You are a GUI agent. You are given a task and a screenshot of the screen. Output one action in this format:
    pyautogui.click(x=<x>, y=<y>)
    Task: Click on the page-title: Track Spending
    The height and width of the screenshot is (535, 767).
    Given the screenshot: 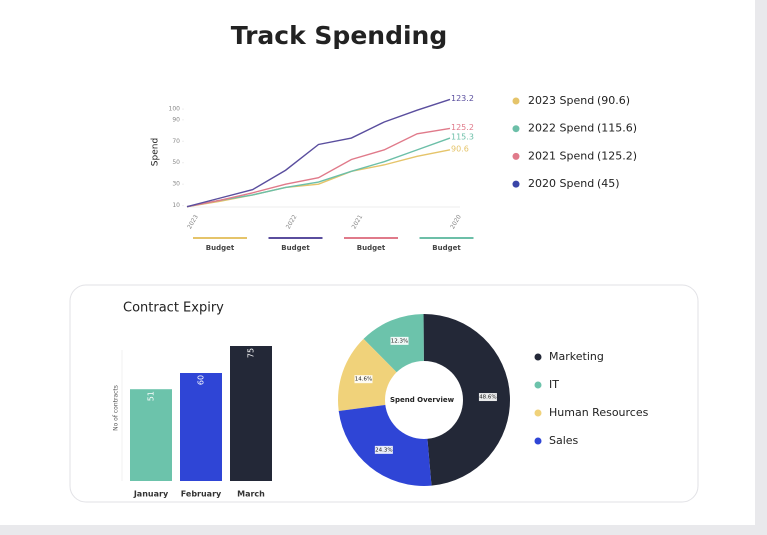 What is the action you would take?
    pyautogui.click(x=339, y=35)
    